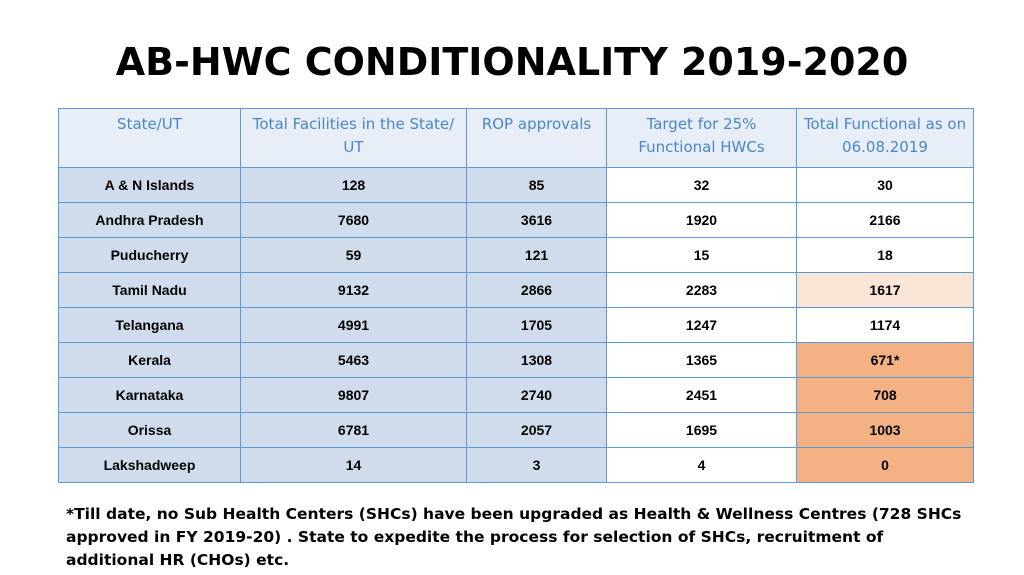 The width and height of the screenshot is (1024, 575). Describe the element at coordinates (885, 325) in the screenshot. I see `cell-total-functional: 1174` at that location.